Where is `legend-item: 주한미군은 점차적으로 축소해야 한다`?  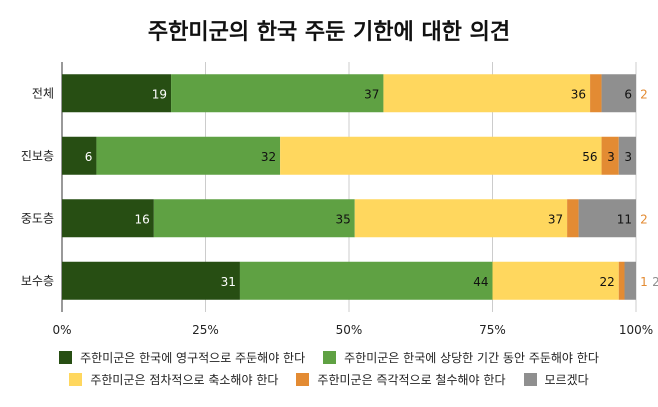 legend-item: 주한미군은 점차적으로 축소해야 한다 is located at coordinates (173, 379).